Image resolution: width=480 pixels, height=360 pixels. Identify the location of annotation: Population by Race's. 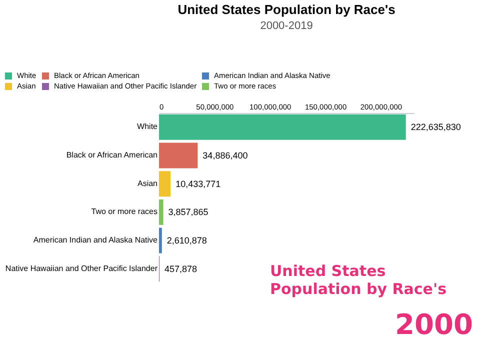
(358, 289).